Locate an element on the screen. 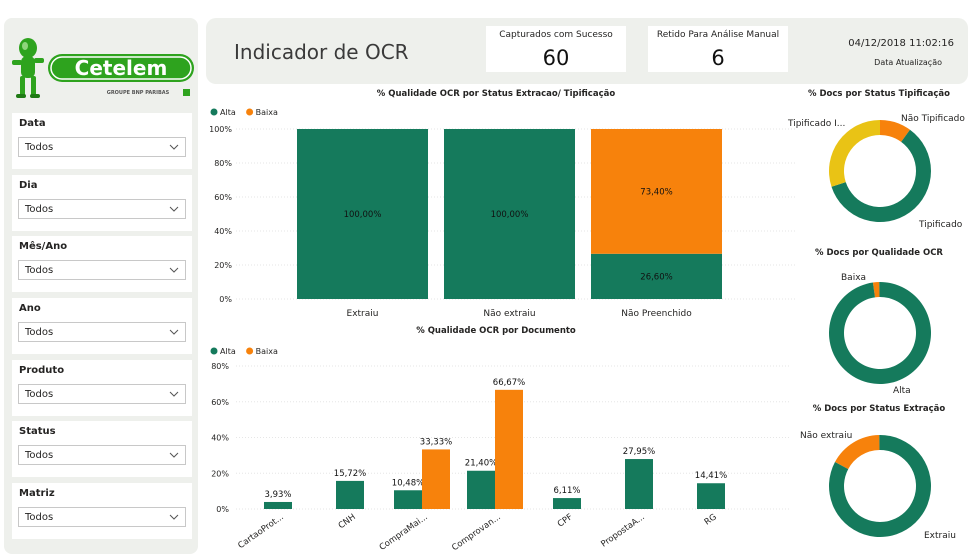  page-title: Indicador de OCR is located at coordinates (321, 52).